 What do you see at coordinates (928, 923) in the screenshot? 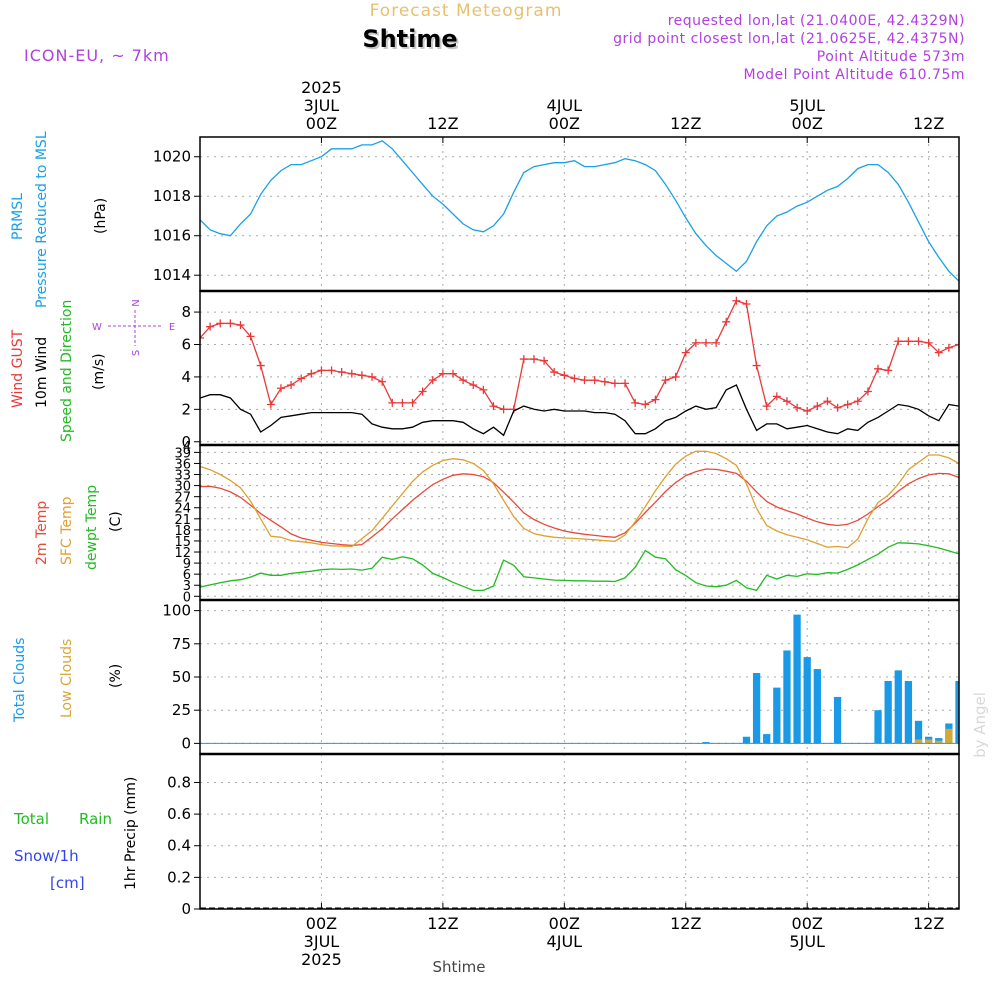
I see `bottom-time-label: 12Z` at bounding box center [928, 923].